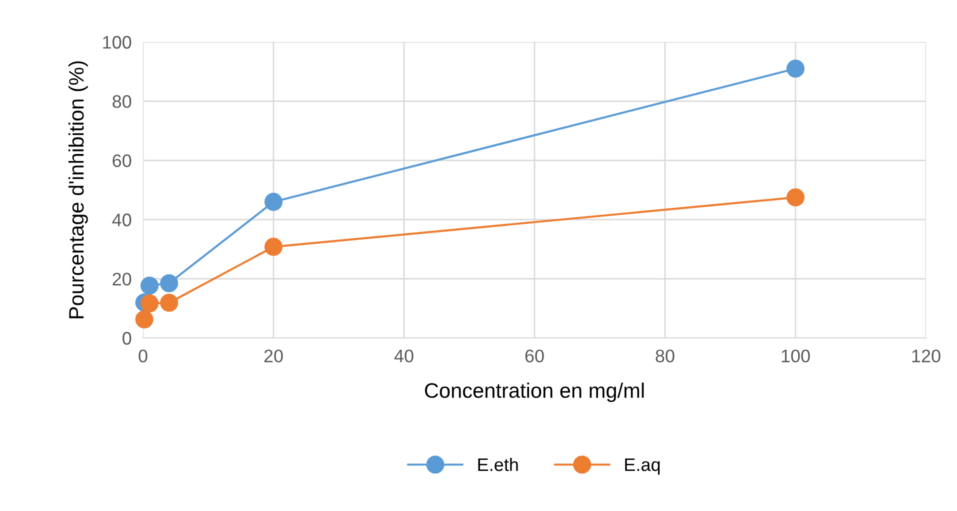 This screenshot has width=957, height=511. Describe the element at coordinates (122, 220) in the screenshot. I see `y-tick-label: 40` at that location.